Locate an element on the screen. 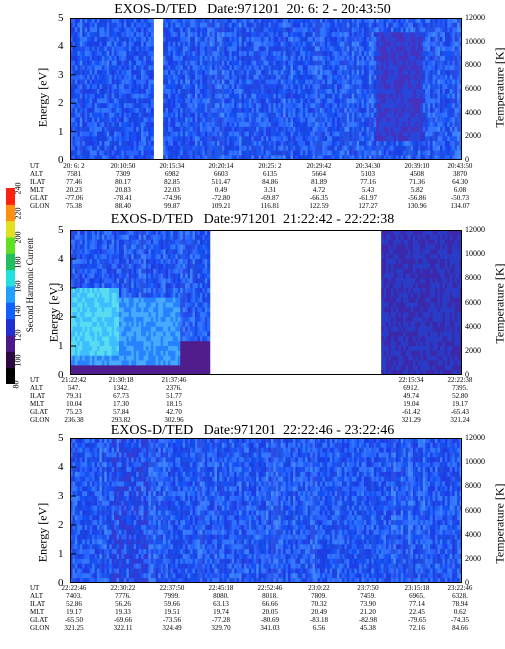 This screenshot has width=505, height=649. orbit-value: 81.89 is located at coordinates (319, 182).